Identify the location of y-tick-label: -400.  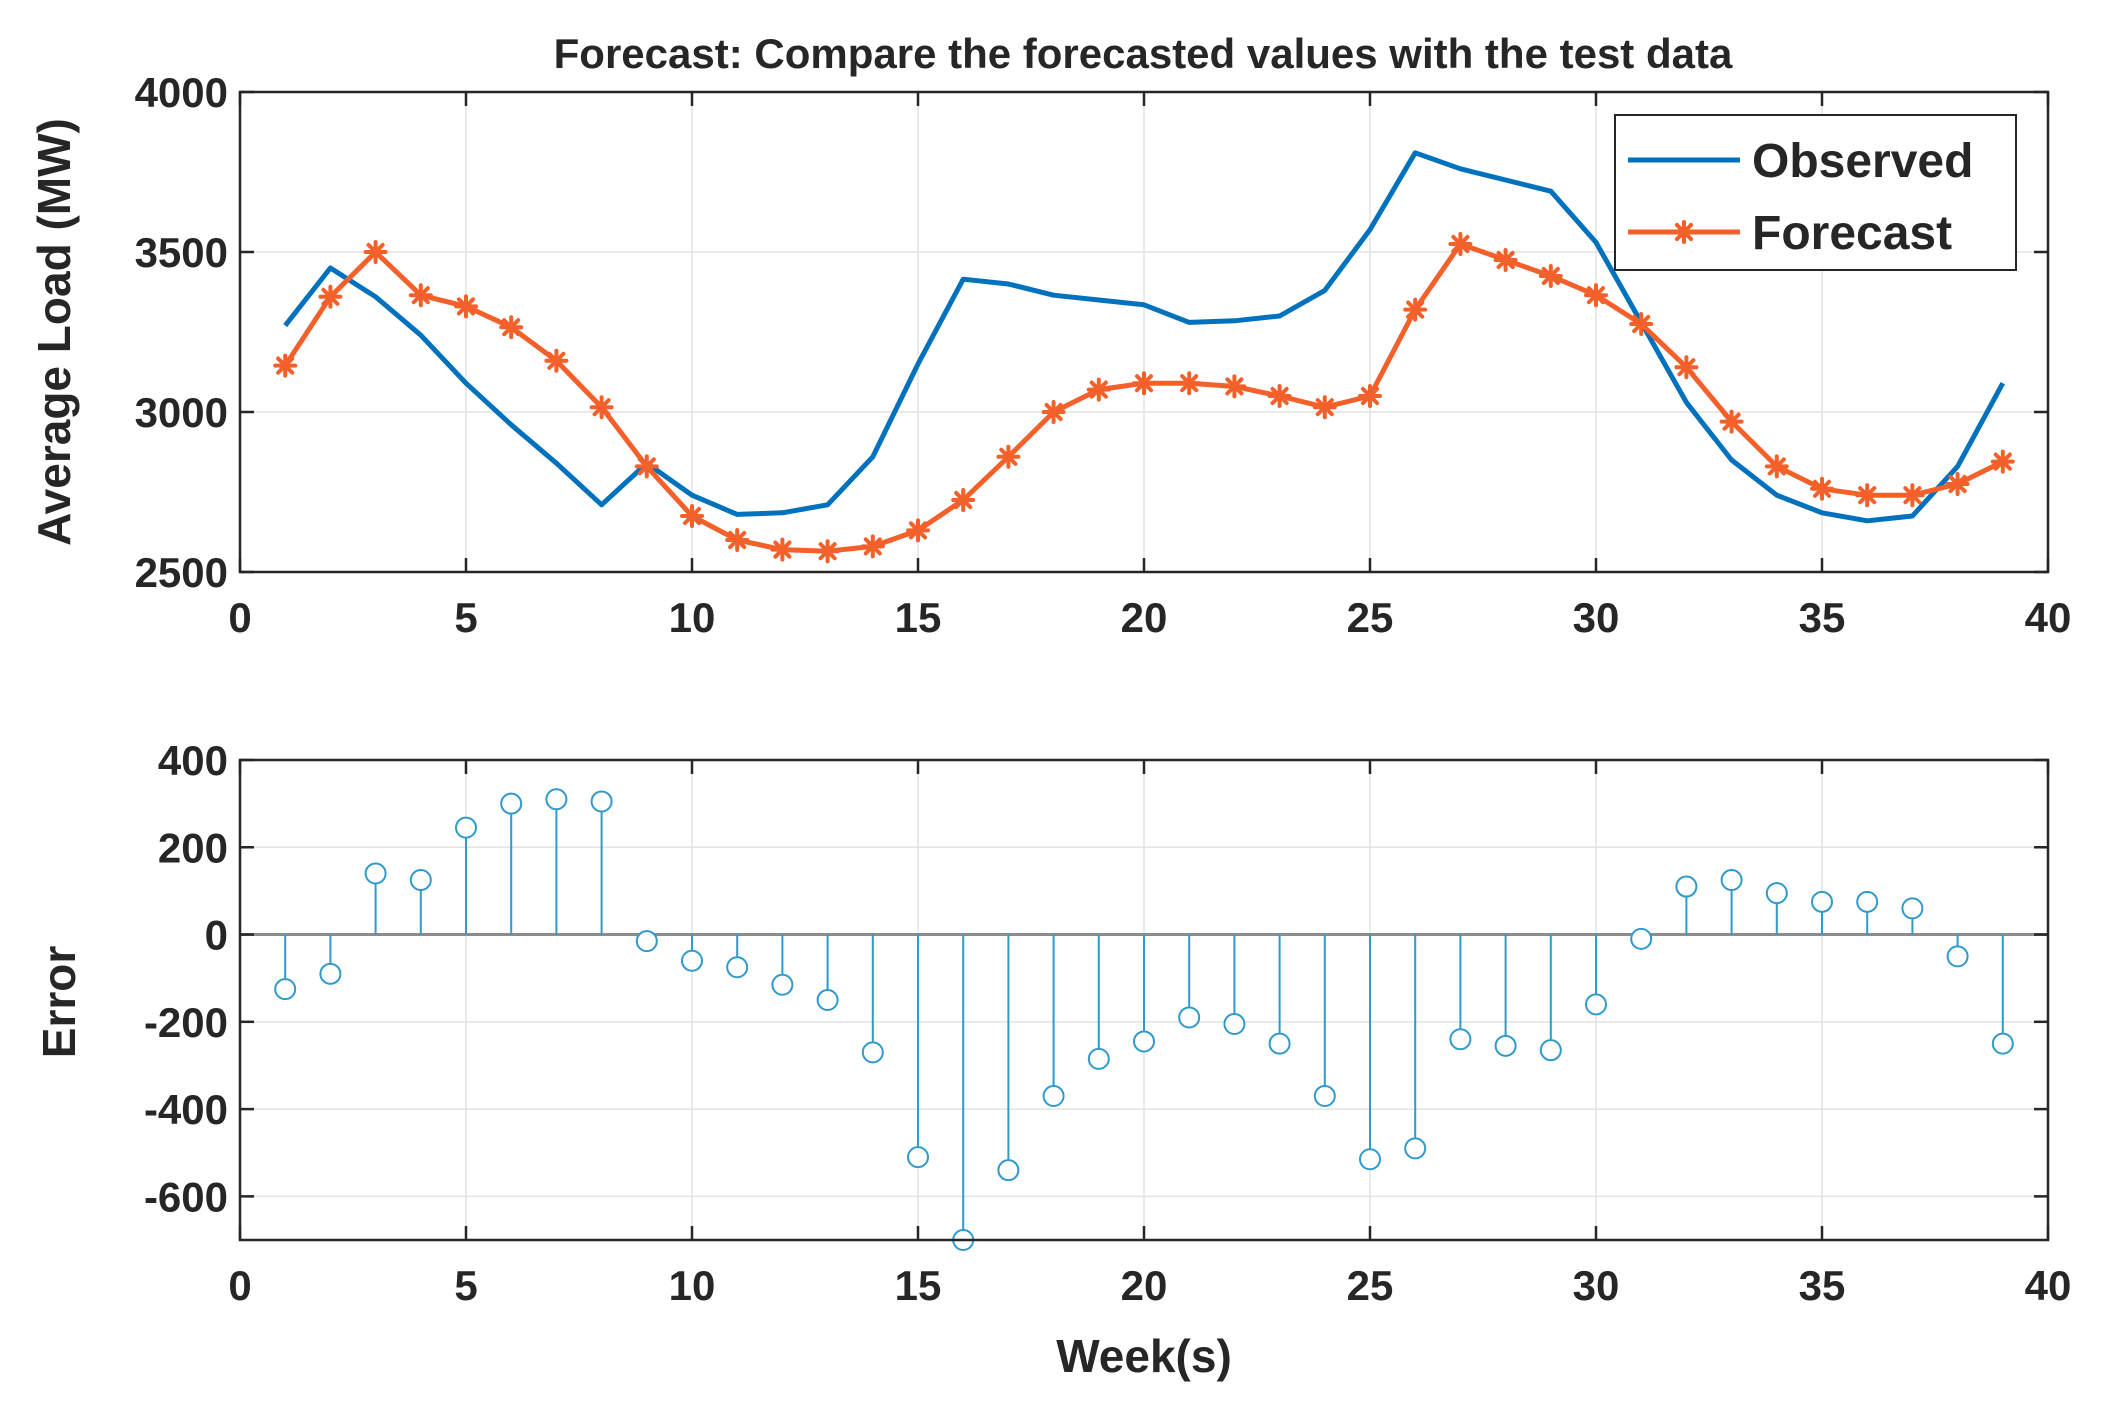
(186, 1109).